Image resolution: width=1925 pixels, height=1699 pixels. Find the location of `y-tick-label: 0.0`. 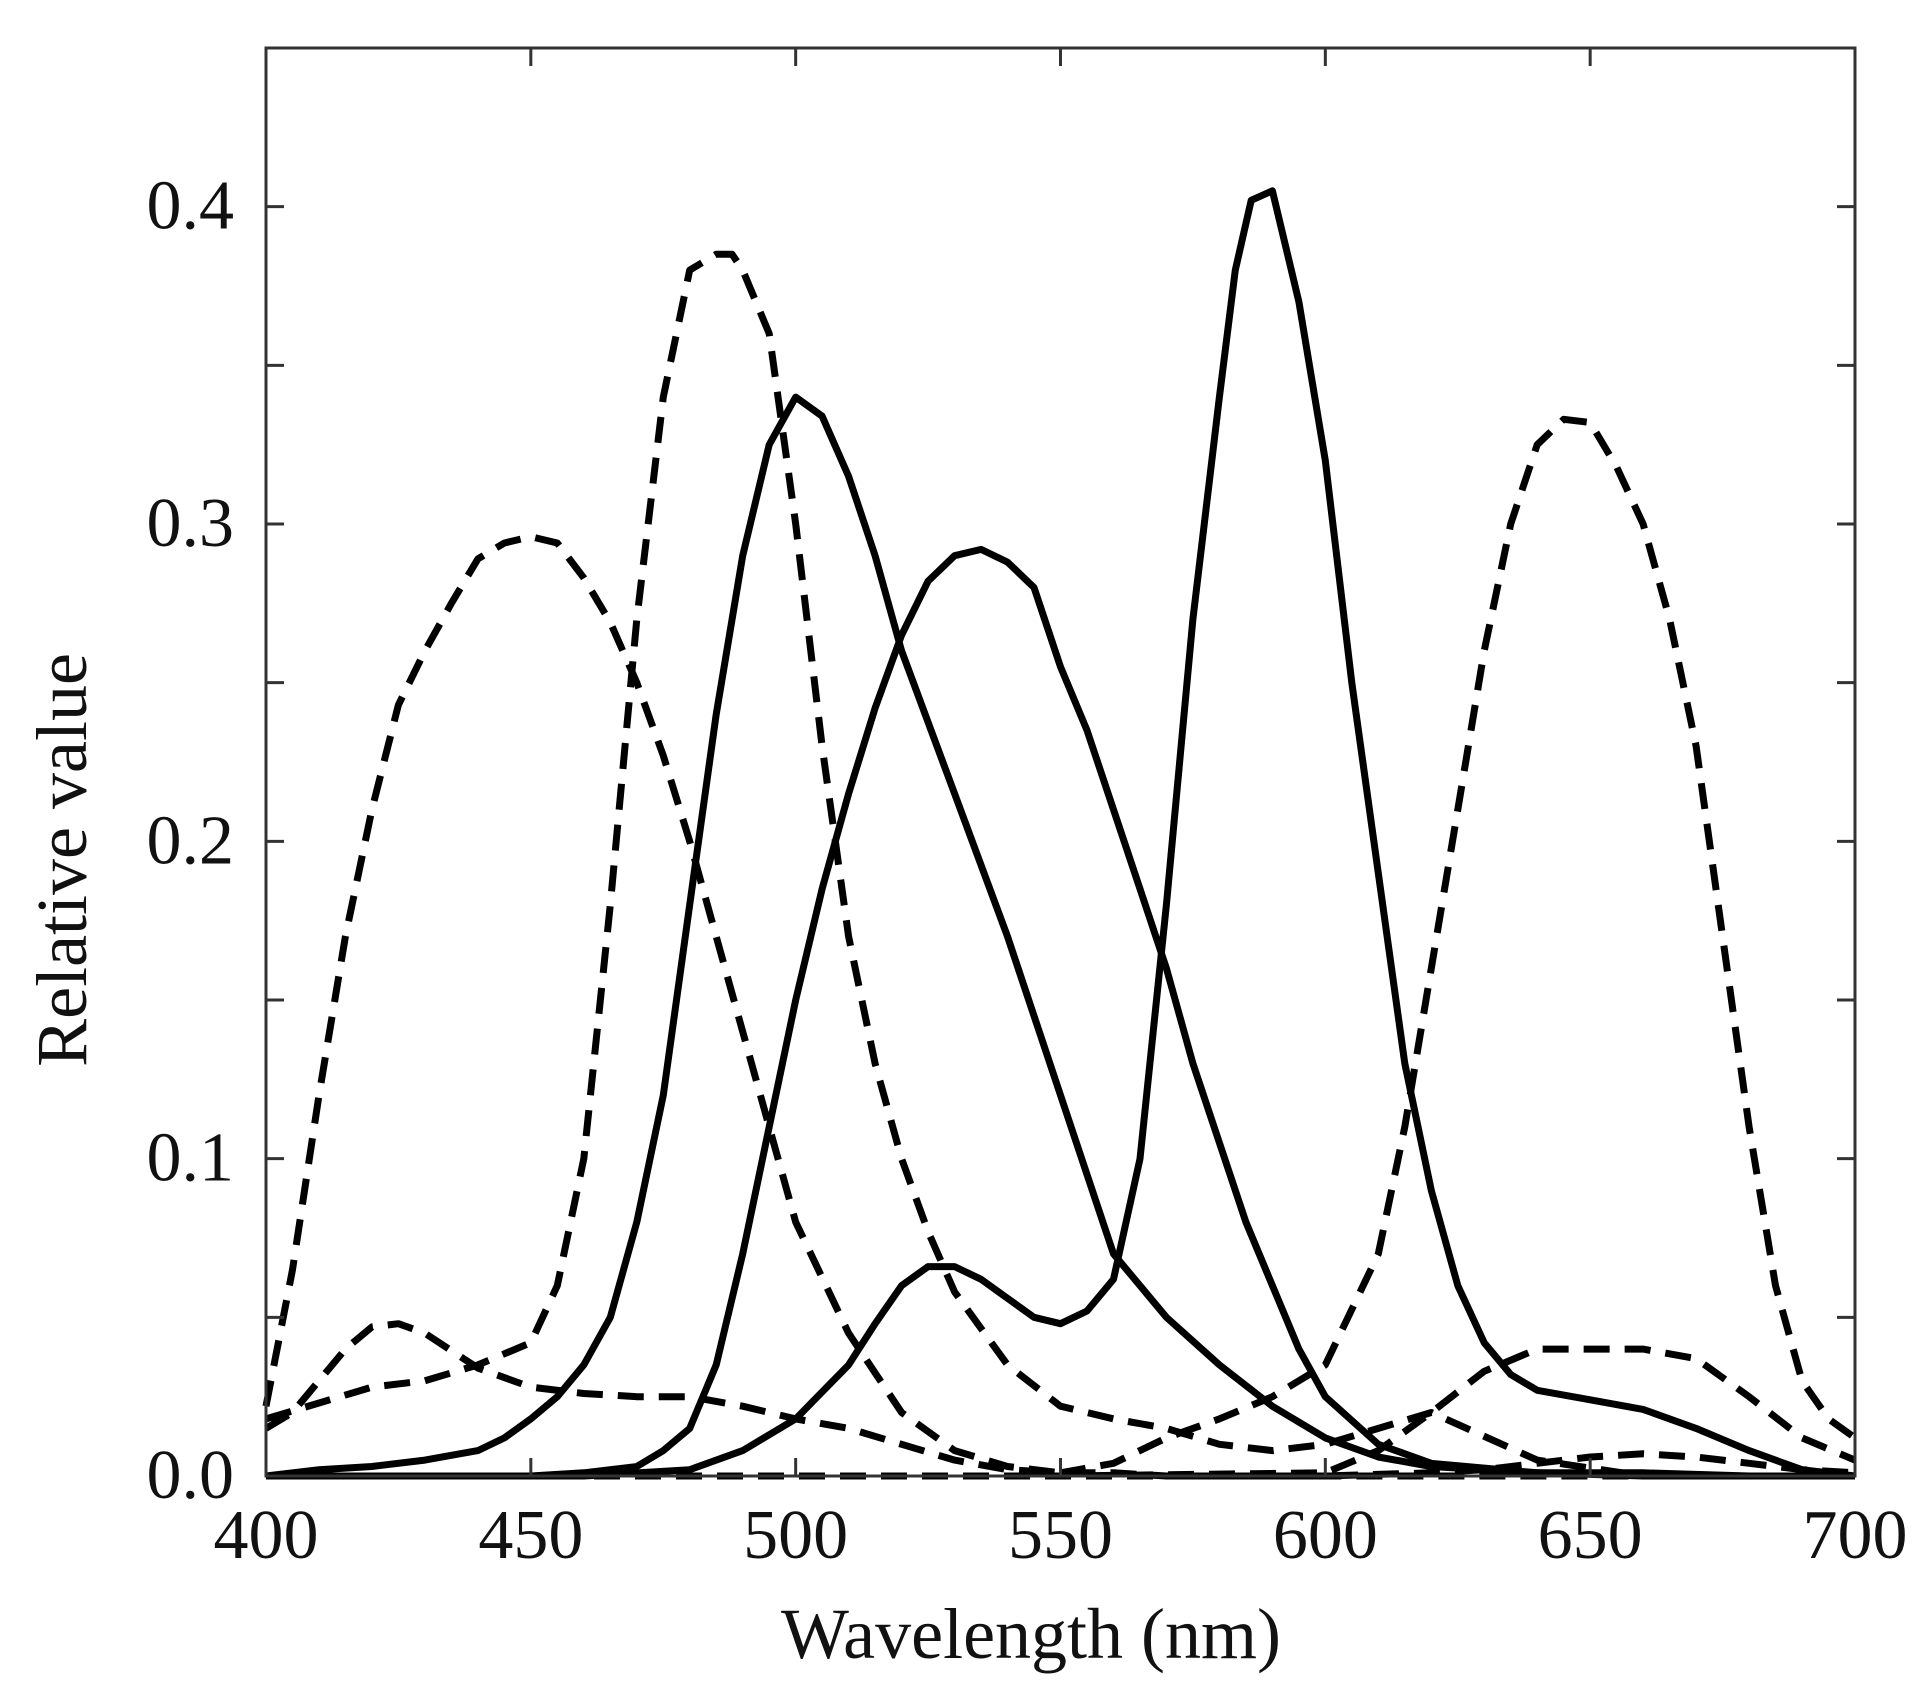

y-tick-label: 0.0 is located at coordinates (191, 1475).